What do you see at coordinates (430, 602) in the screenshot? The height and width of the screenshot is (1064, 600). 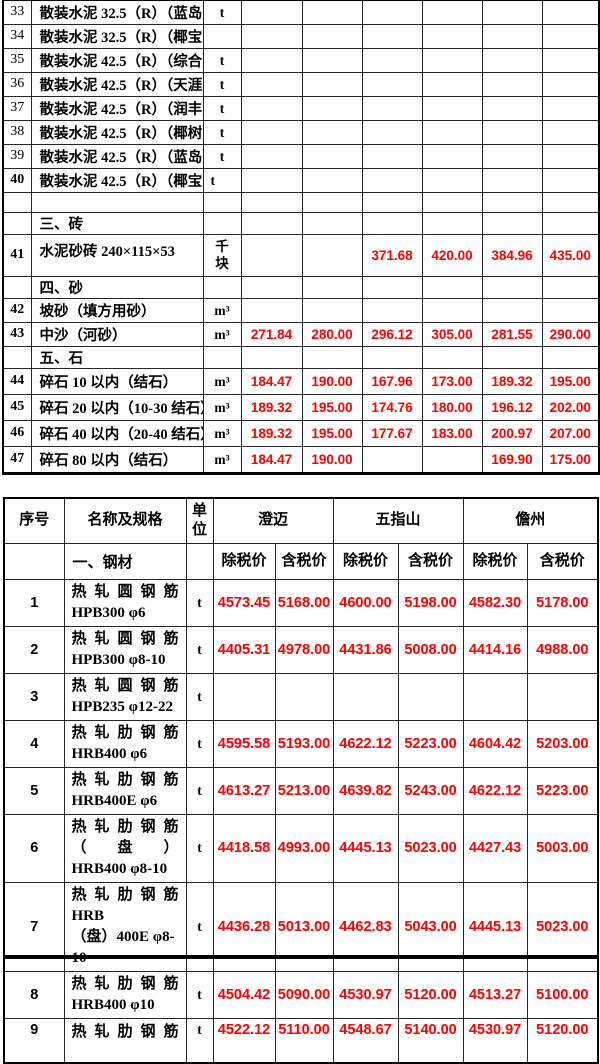 I see `price-cell: 5198.00` at bounding box center [430, 602].